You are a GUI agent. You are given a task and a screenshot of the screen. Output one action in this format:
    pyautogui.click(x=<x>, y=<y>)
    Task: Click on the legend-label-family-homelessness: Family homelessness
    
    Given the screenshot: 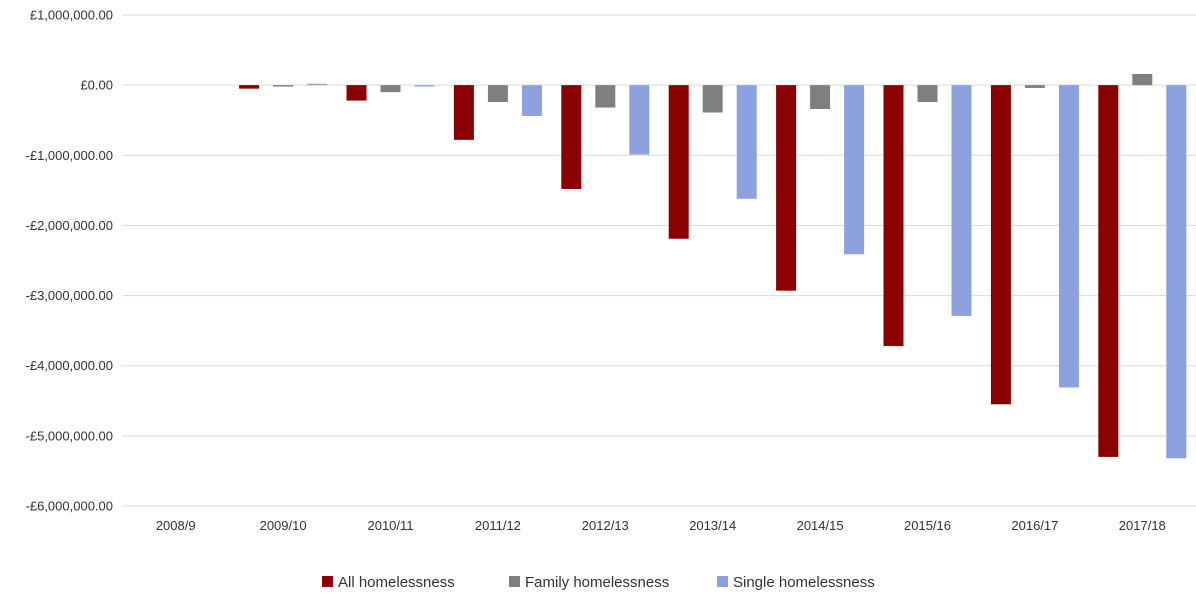 What is the action you would take?
    pyautogui.click(x=597, y=582)
    